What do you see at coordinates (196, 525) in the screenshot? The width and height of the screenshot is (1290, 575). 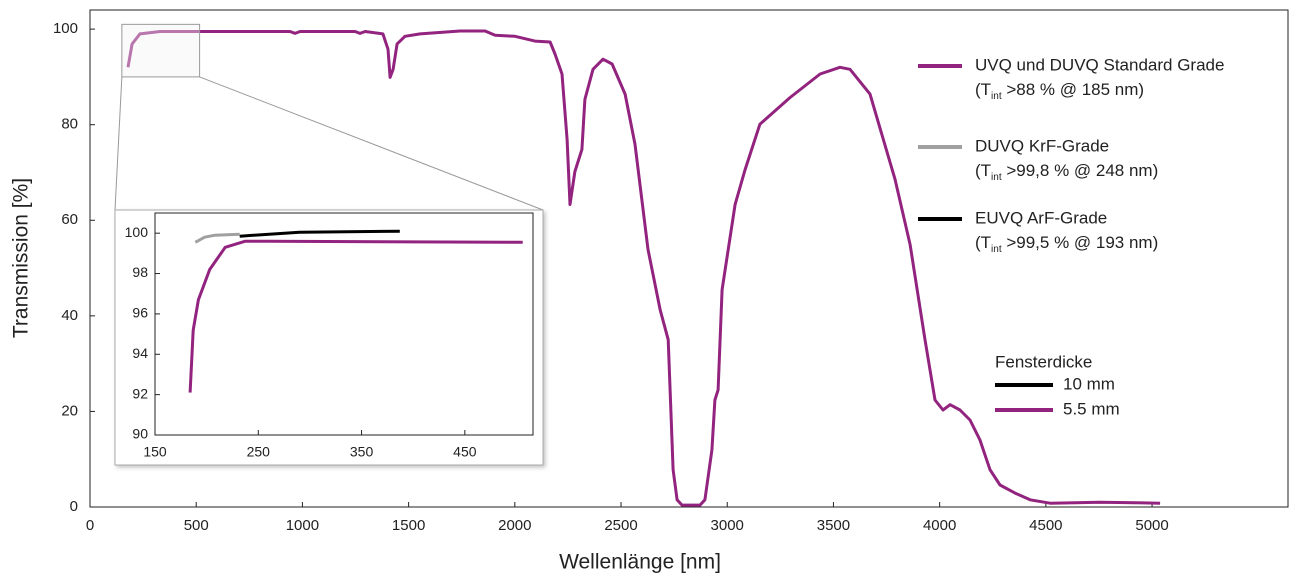 I see `x-tick-label: 500` at bounding box center [196, 525].